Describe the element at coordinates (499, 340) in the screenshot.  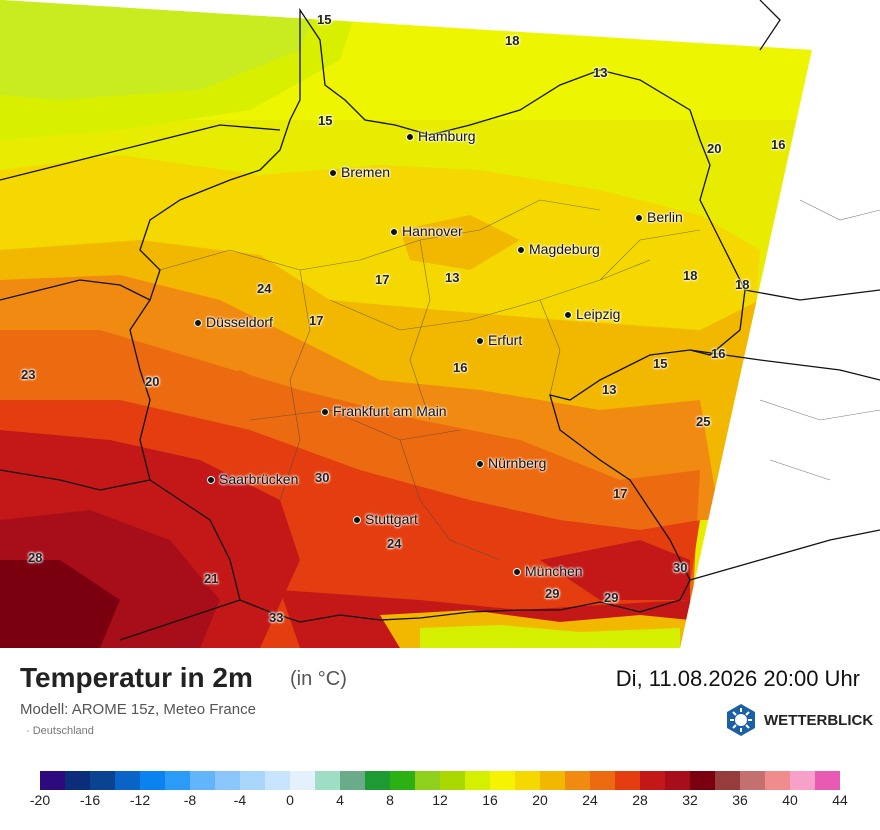
I see `city-label-erfurt: Erfurt` at that location.